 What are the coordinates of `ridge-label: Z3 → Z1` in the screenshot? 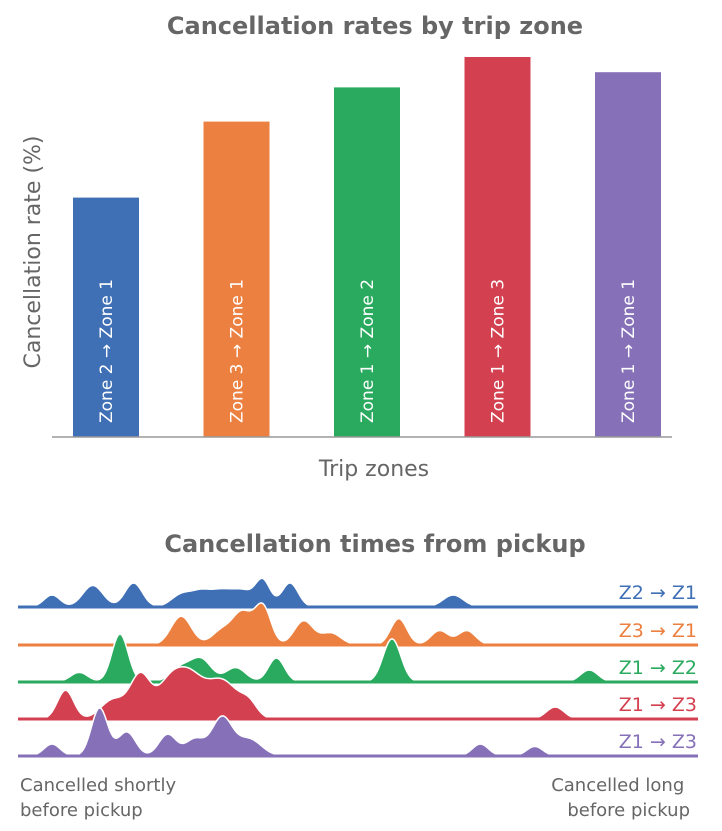 It's located at (658, 631).